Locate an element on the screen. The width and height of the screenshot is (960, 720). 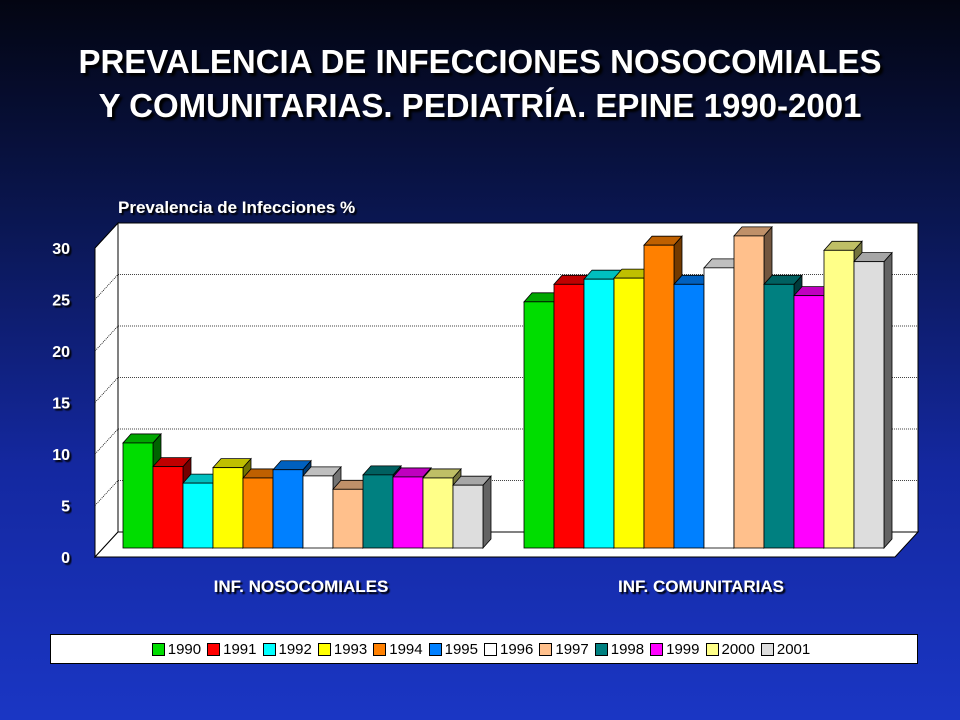
legend-item-1992: 1992 is located at coordinates (287, 649).